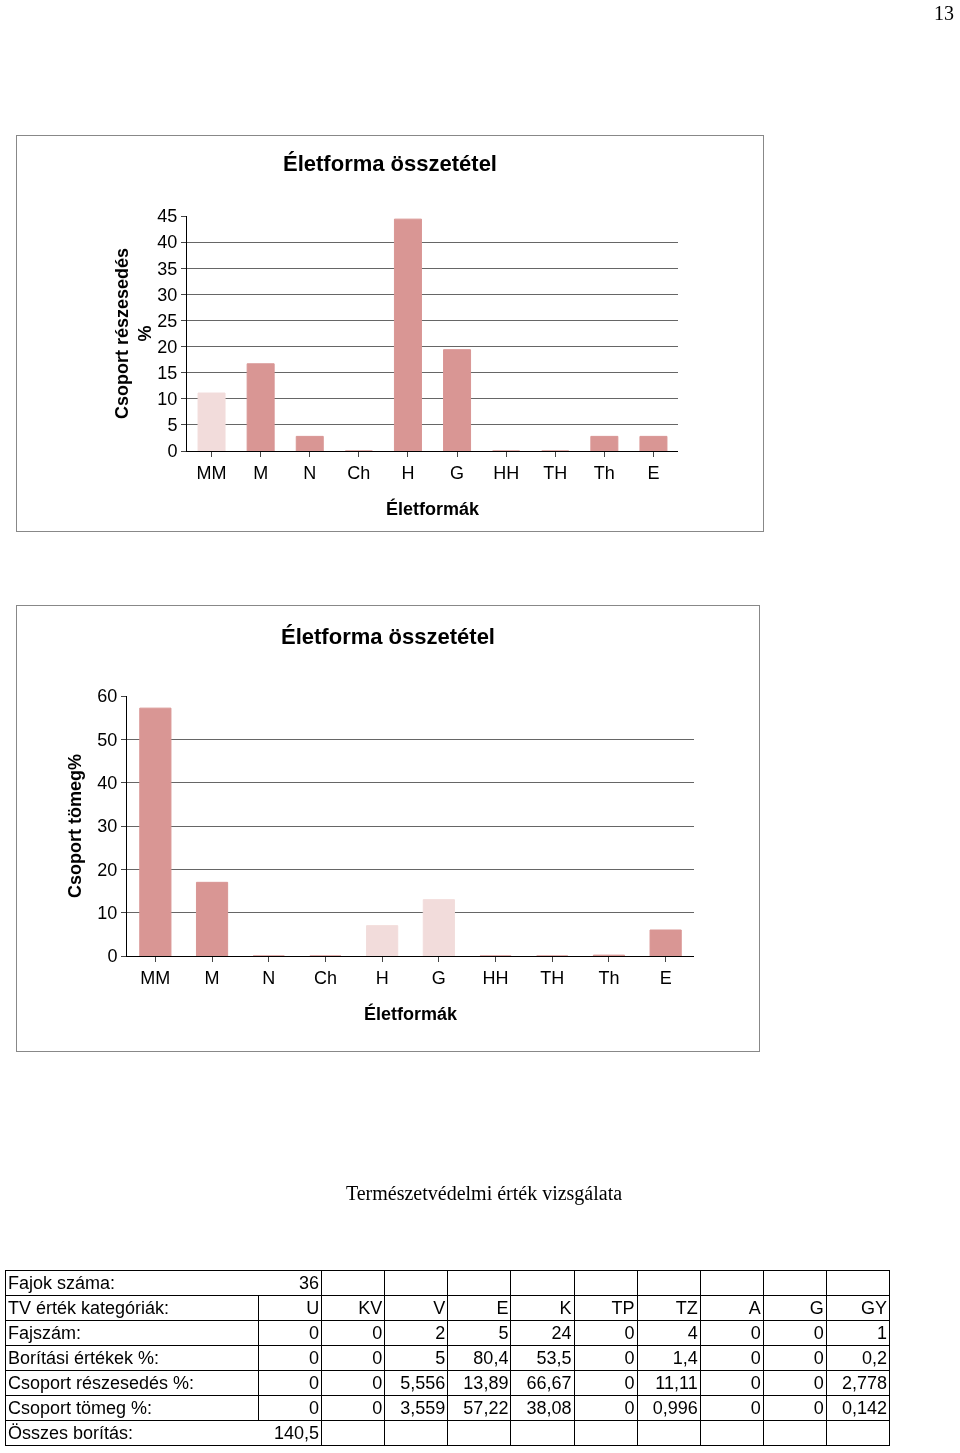 The height and width of the screenshot is (1453, 960). I want to click on y-tick-label: 15, so click(167, 372).